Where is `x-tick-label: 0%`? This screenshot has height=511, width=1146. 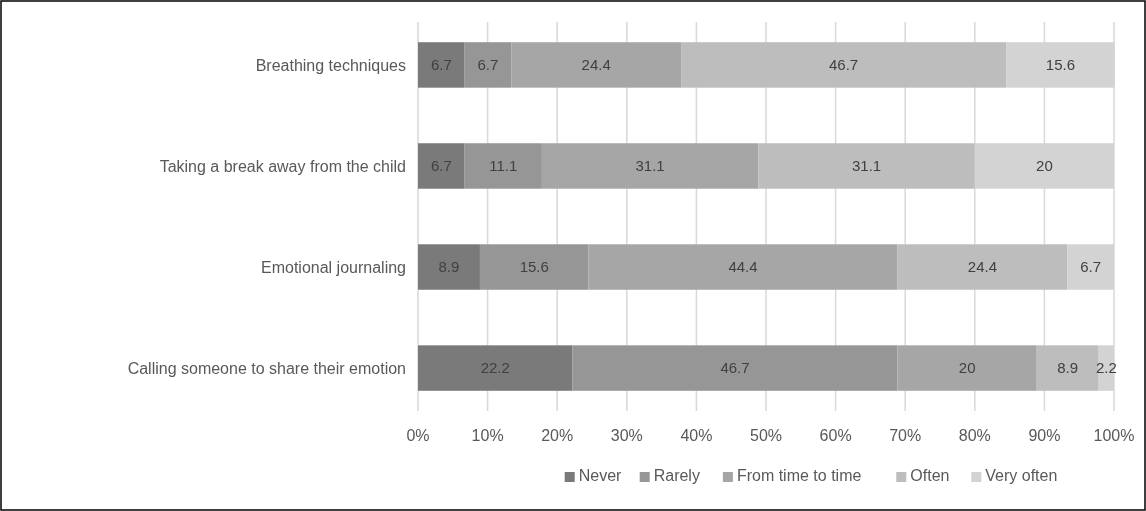 x-tick-label: 0% is located at coordinates (418, 435).